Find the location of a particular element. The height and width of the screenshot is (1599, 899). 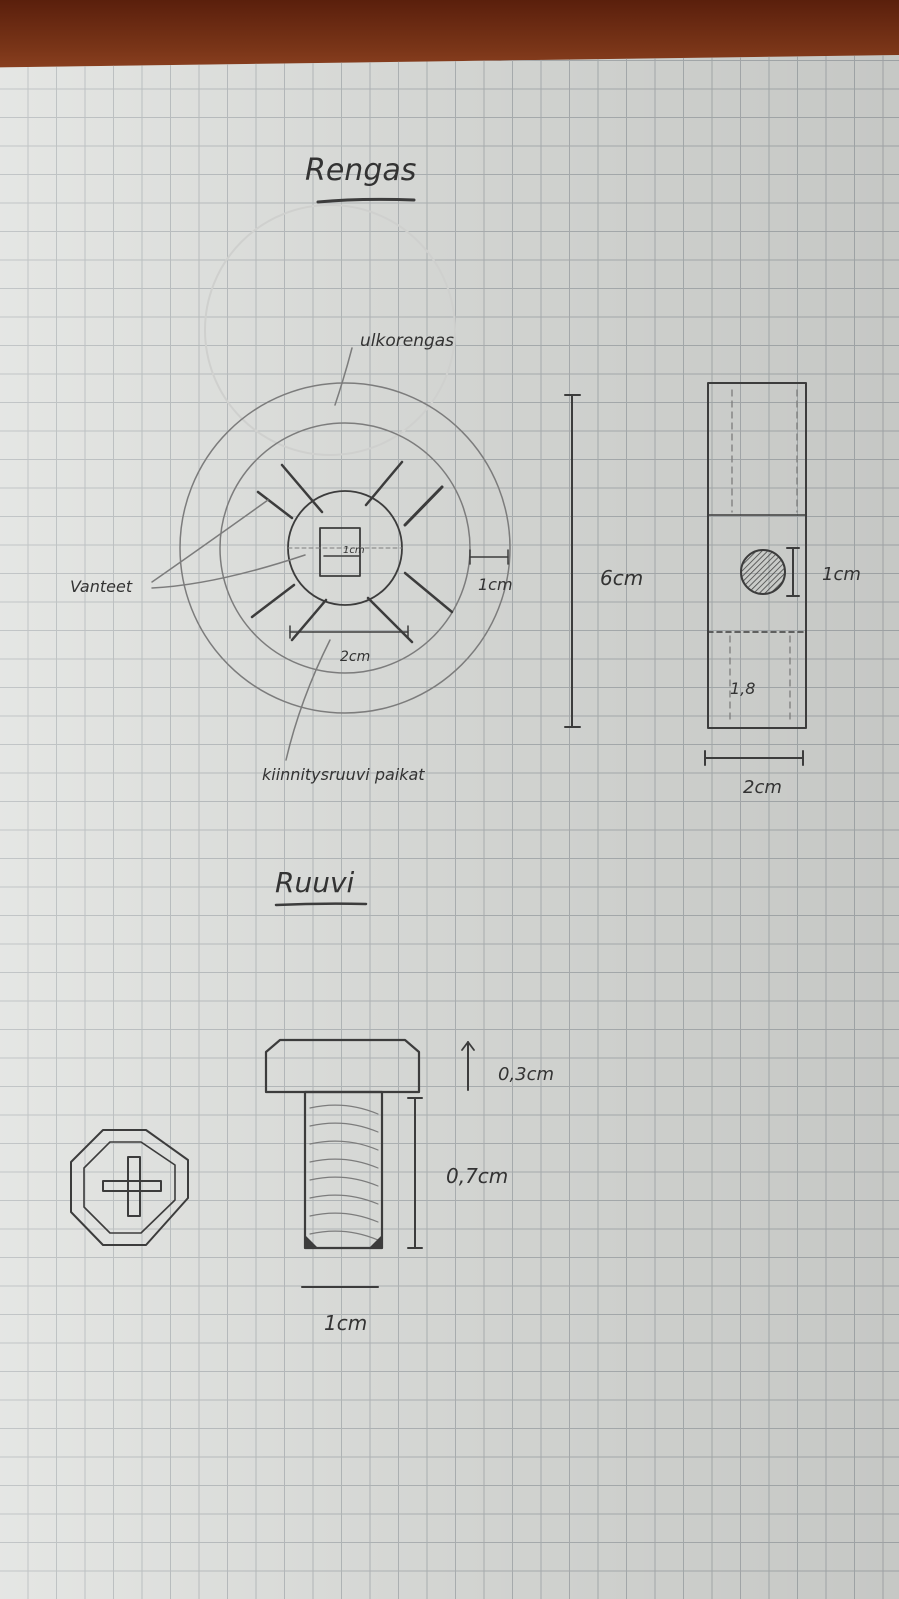

screw-shank is located at coordinates (343, 1170).